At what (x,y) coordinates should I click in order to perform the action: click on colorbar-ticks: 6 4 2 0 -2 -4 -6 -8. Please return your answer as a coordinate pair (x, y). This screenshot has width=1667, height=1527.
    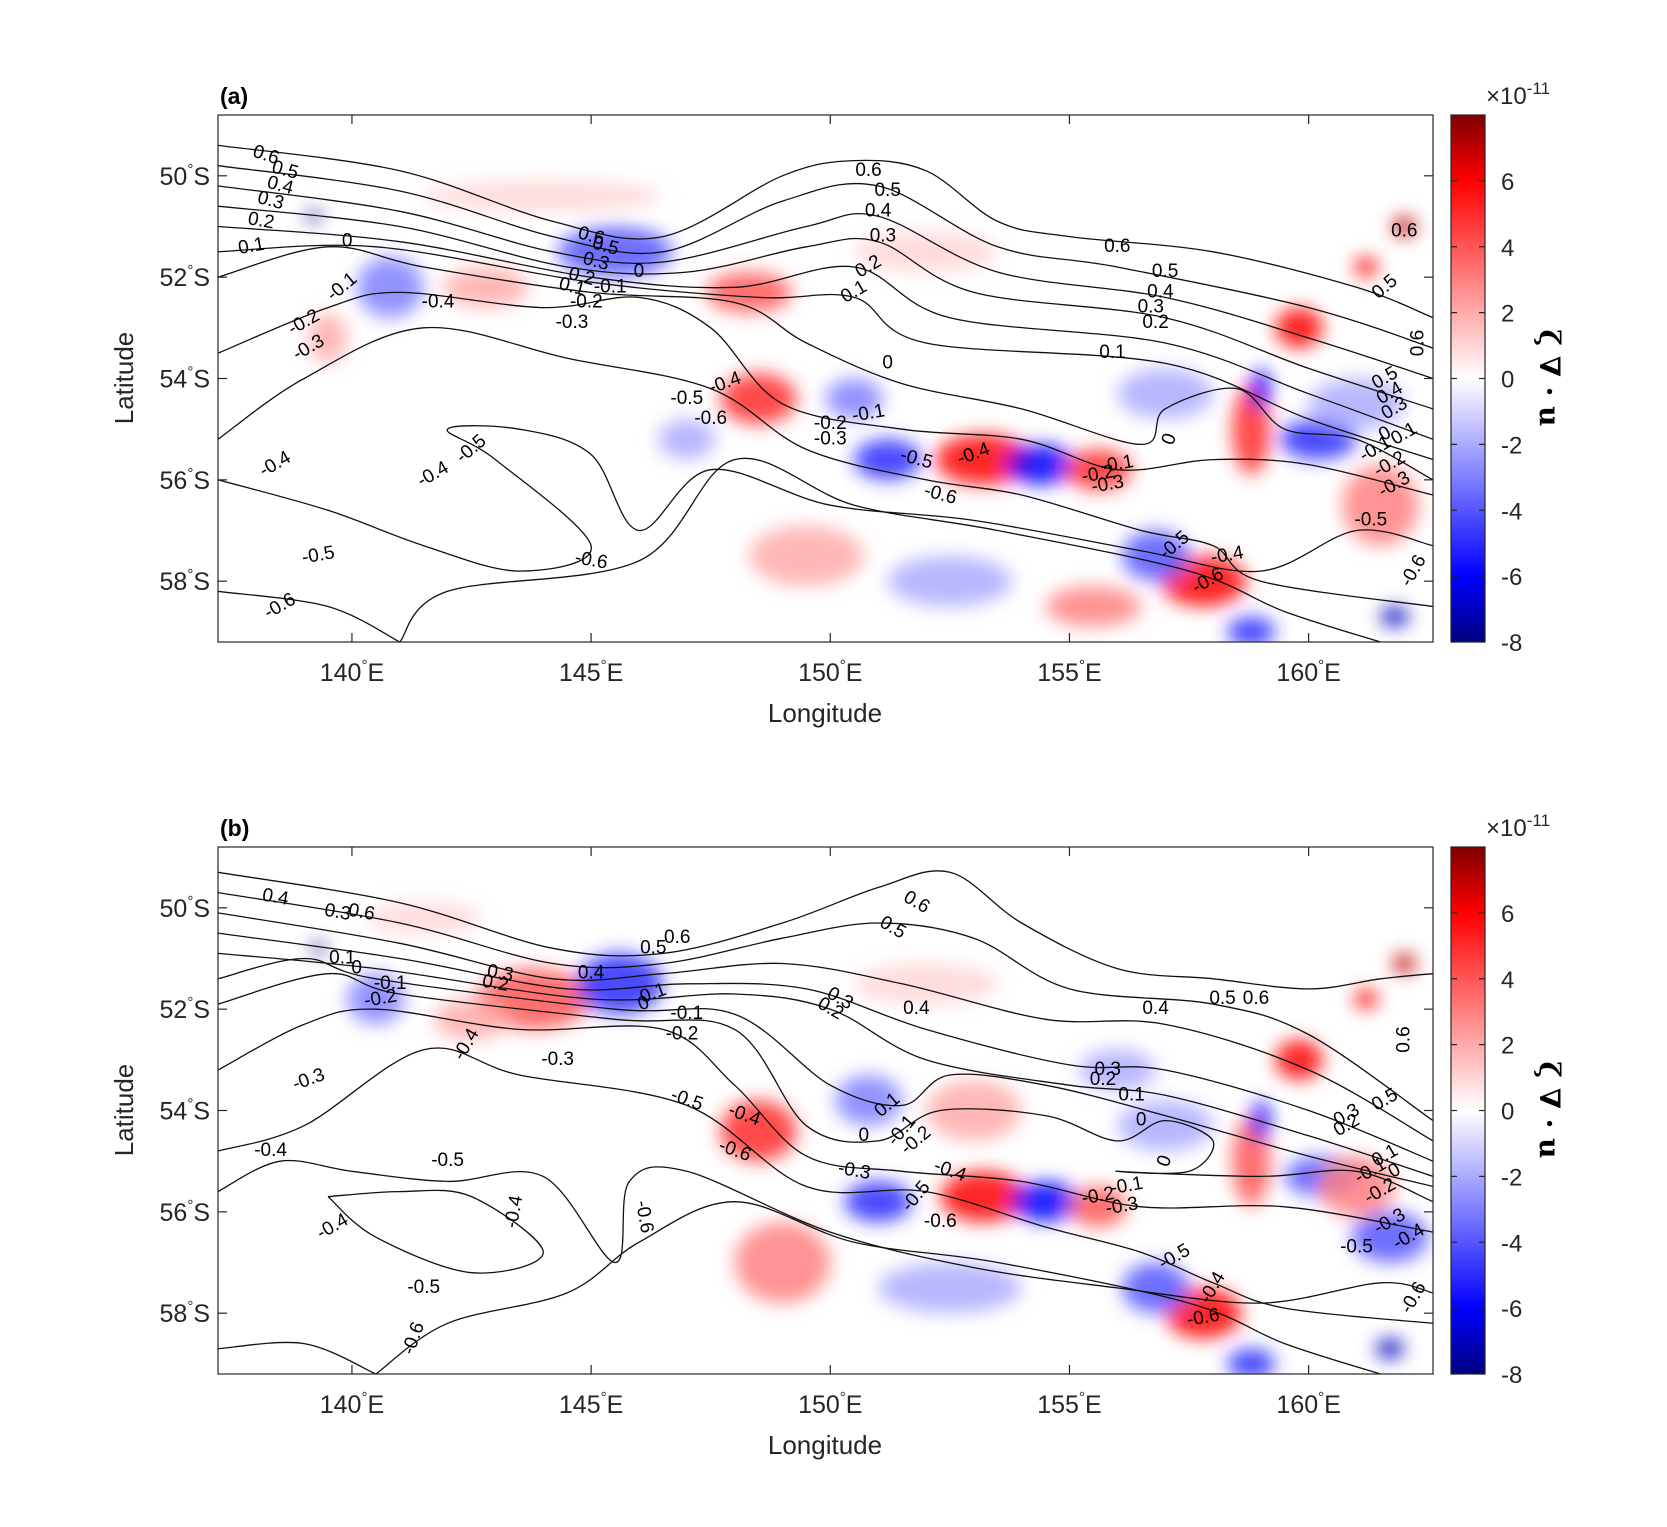
    Looking at the image, I should click on (1486, 413).